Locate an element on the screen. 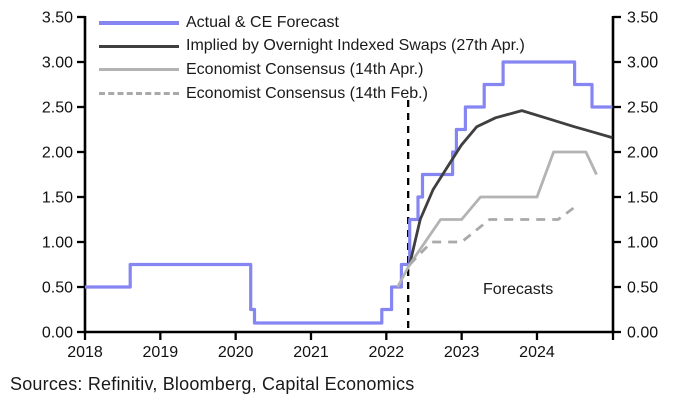  legend-line-swatch-actual_ce_forecast is located at coordinates (139, 22).